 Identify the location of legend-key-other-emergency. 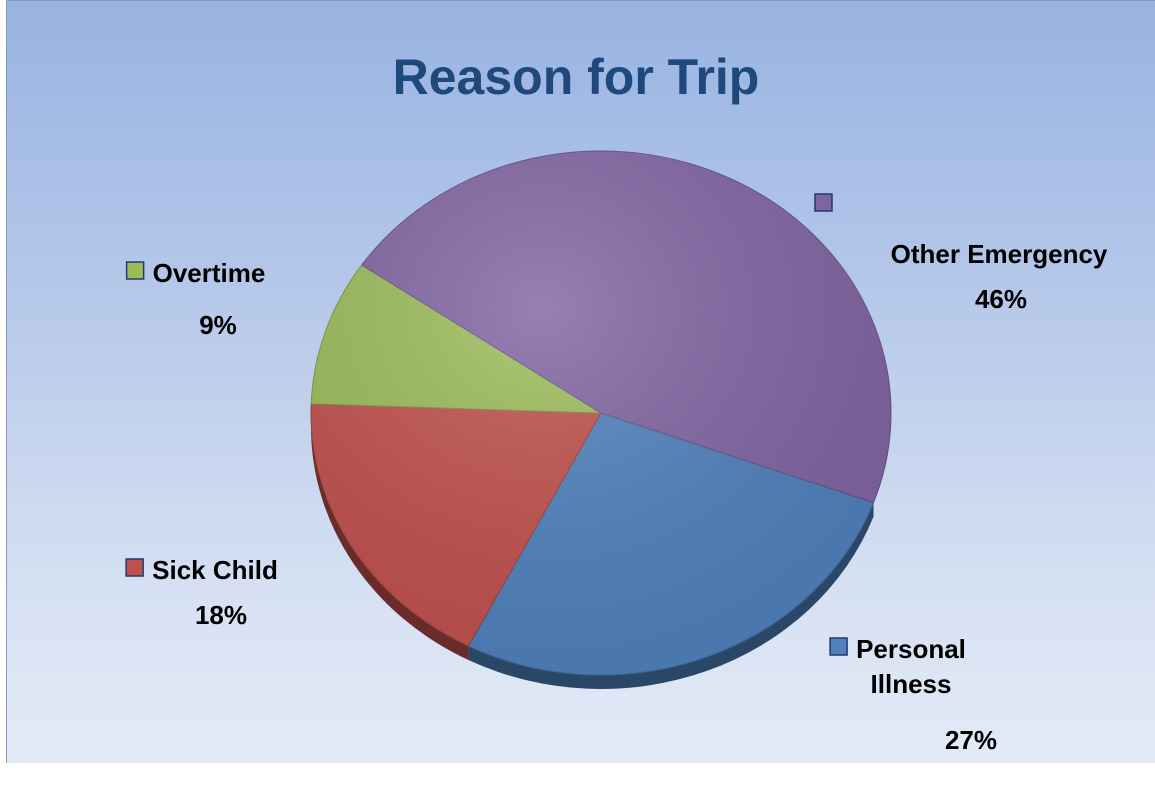
(823, 202).